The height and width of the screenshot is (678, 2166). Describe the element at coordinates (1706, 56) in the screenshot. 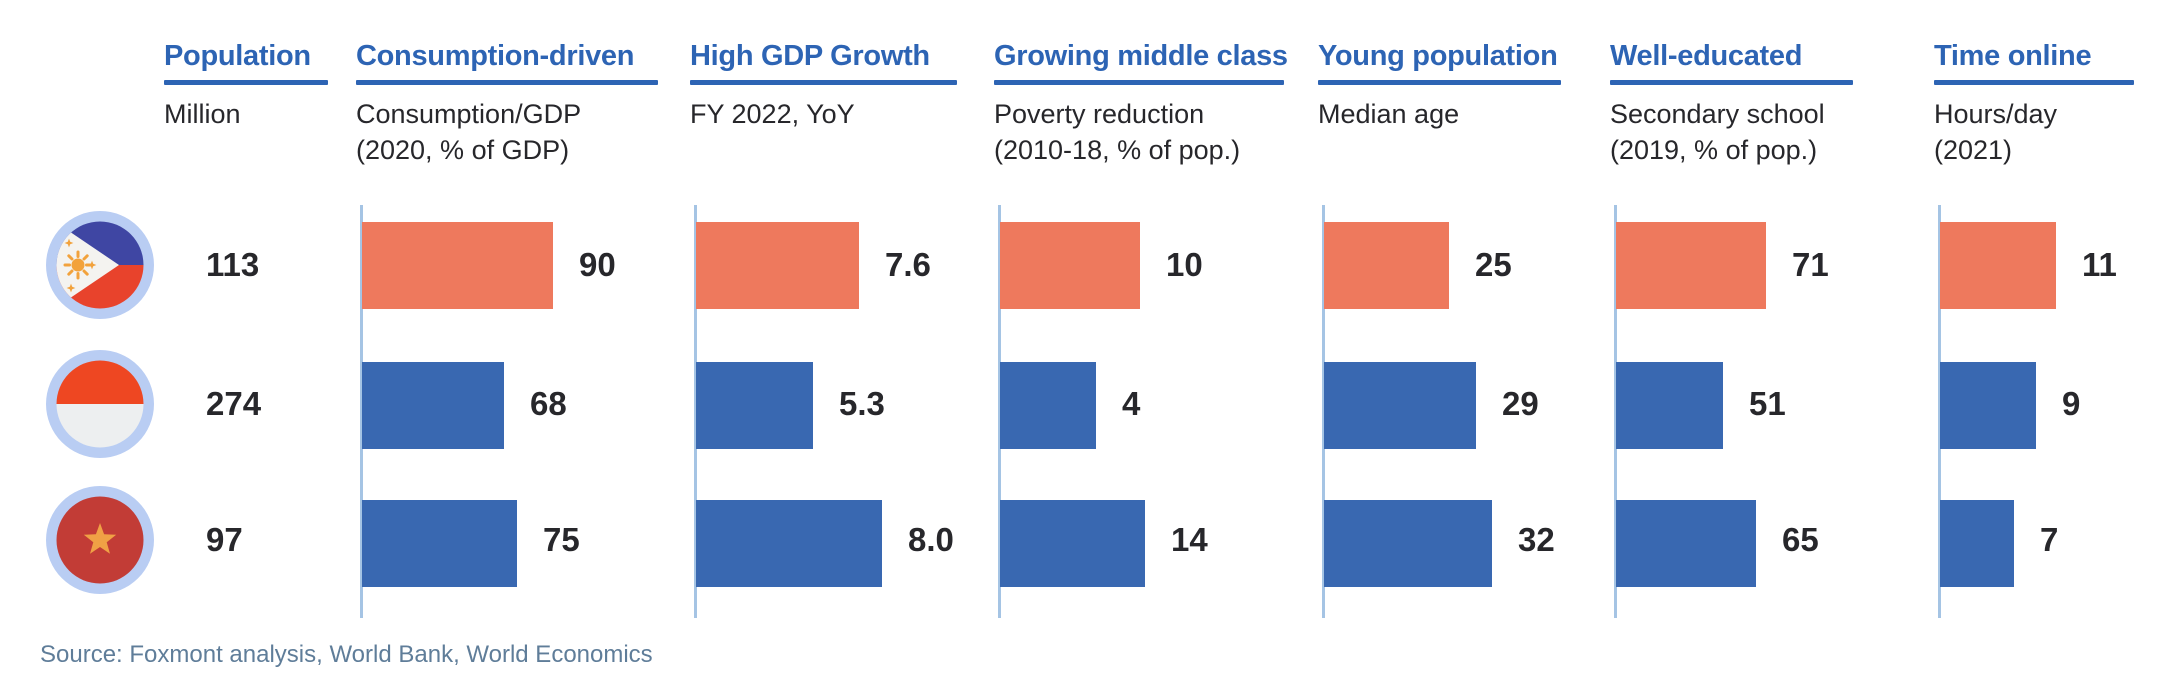

I see `column-title: Well-educated` at that location.